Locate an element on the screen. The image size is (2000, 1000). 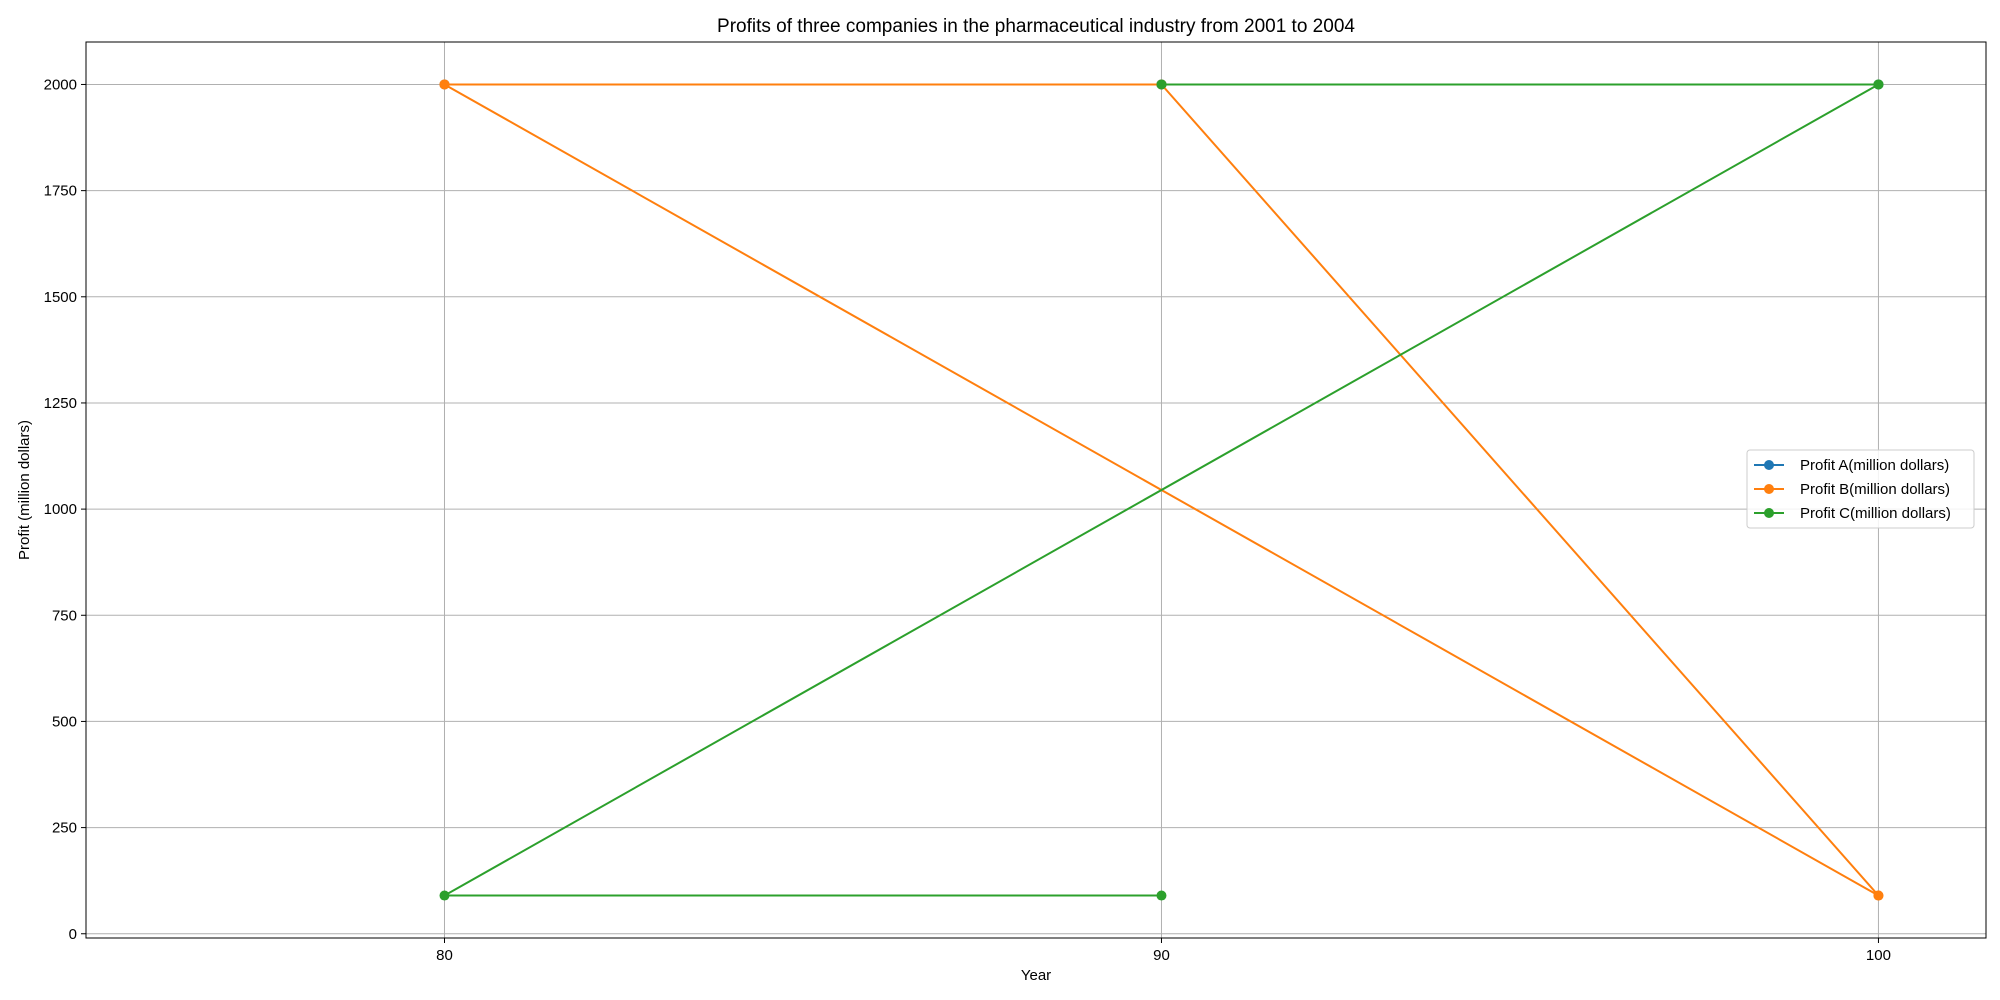
y-axis-label: Profit (million dollars) is located at coordinates (24, 490).